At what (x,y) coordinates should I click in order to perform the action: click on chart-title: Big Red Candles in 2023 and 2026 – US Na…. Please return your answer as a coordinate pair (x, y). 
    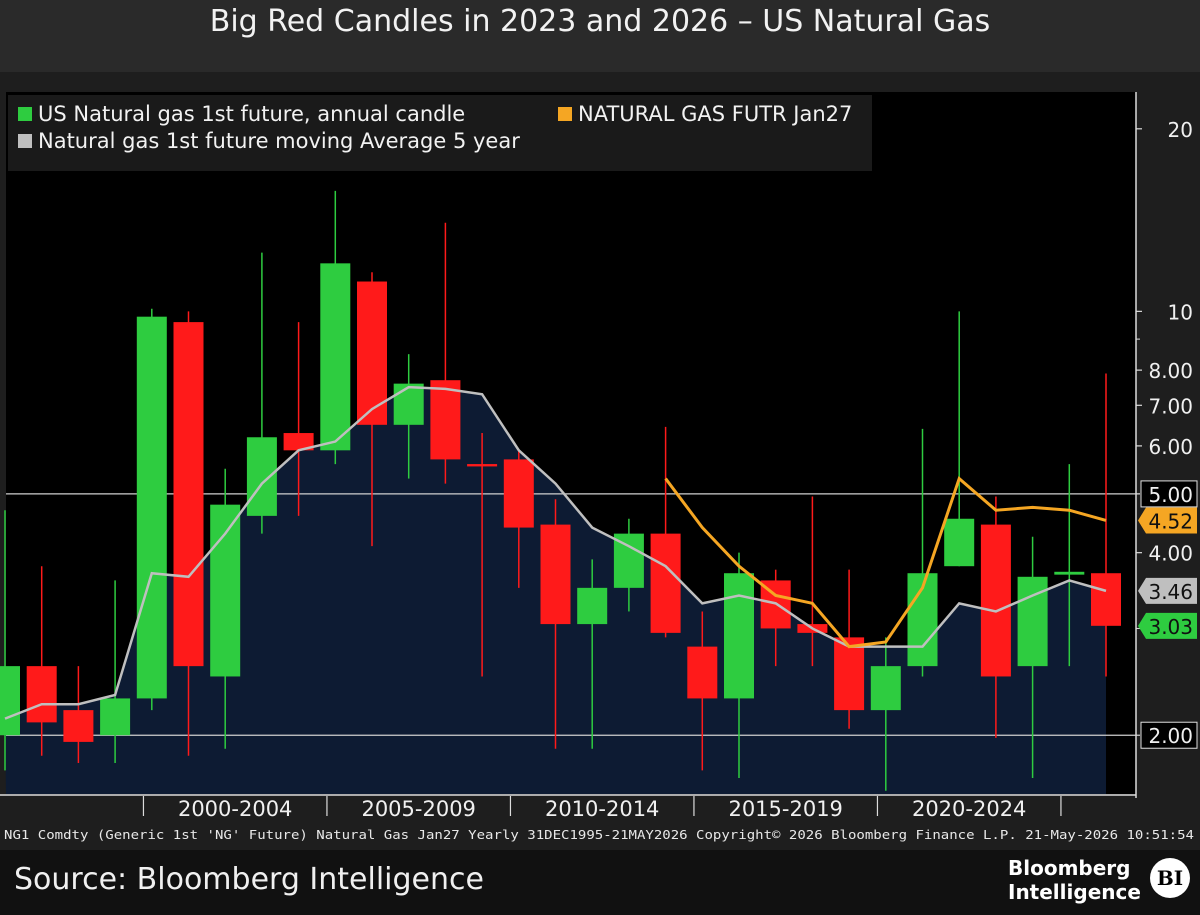
    Looking at the image, I should click on (600, 21).